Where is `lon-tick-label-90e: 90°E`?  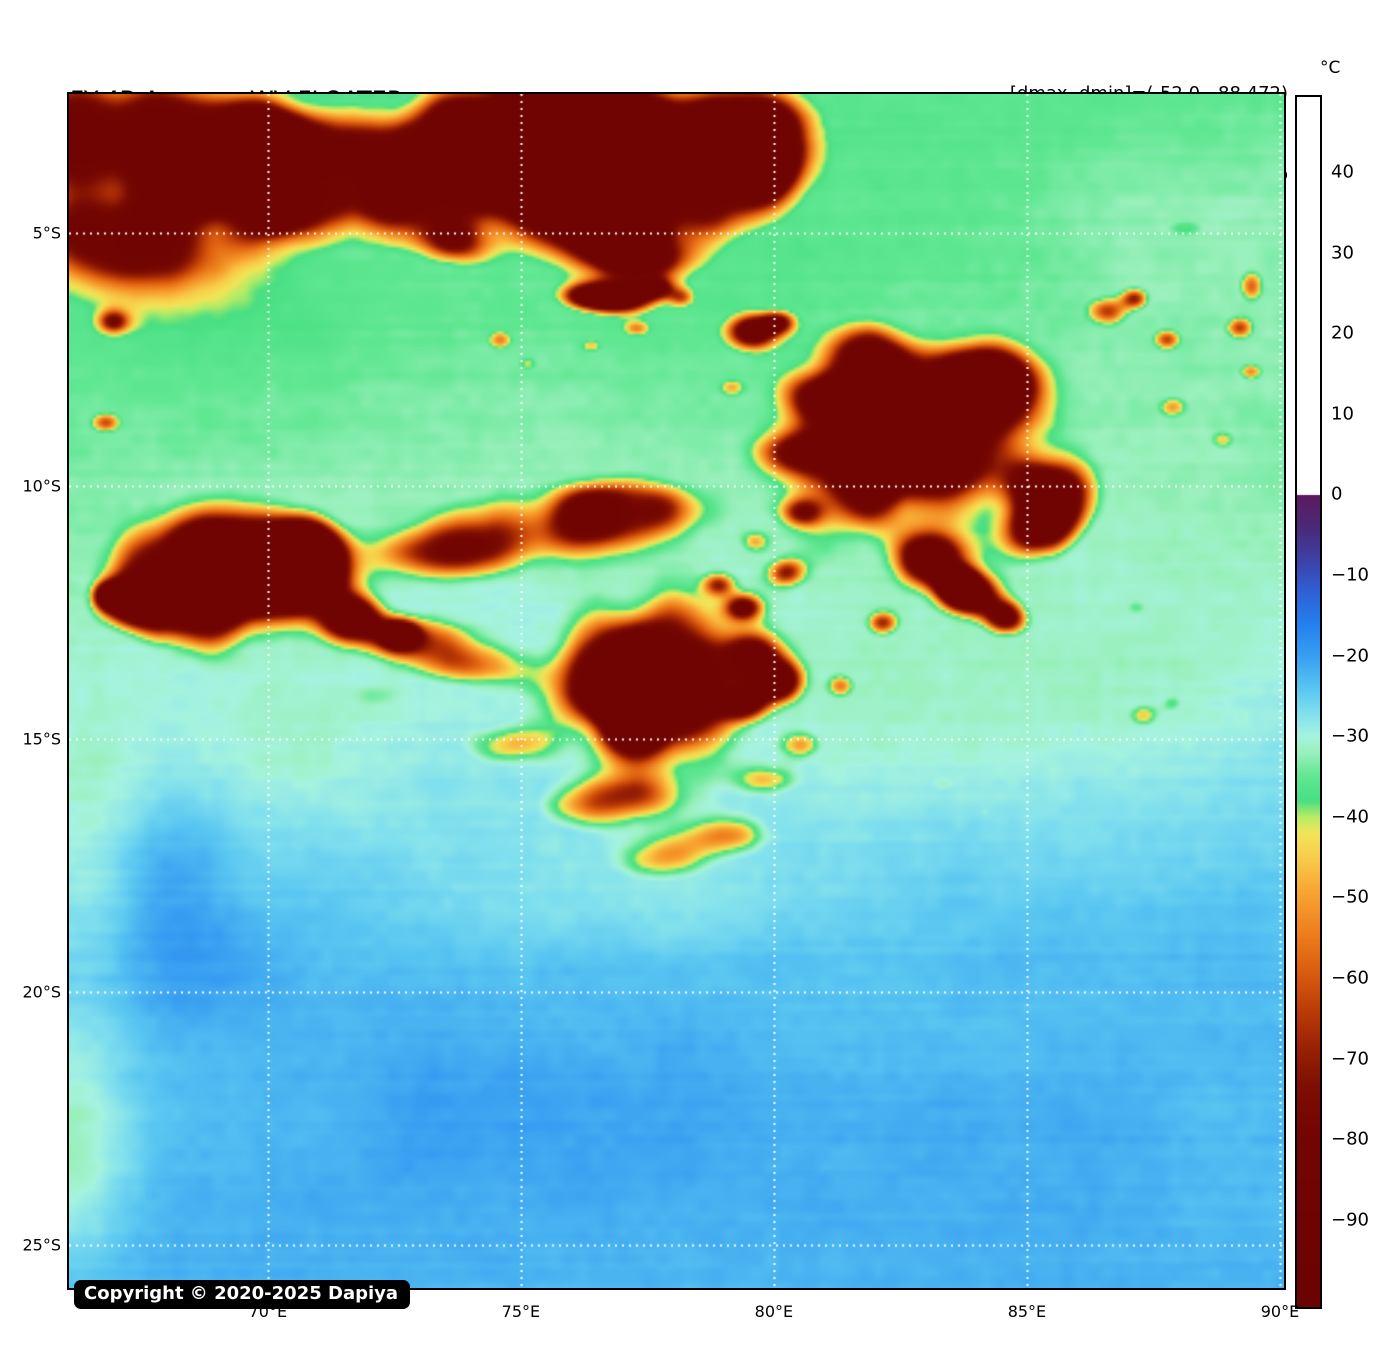
lon-tick-label-90e: 90°E is located at coordinates (1280, 1311).